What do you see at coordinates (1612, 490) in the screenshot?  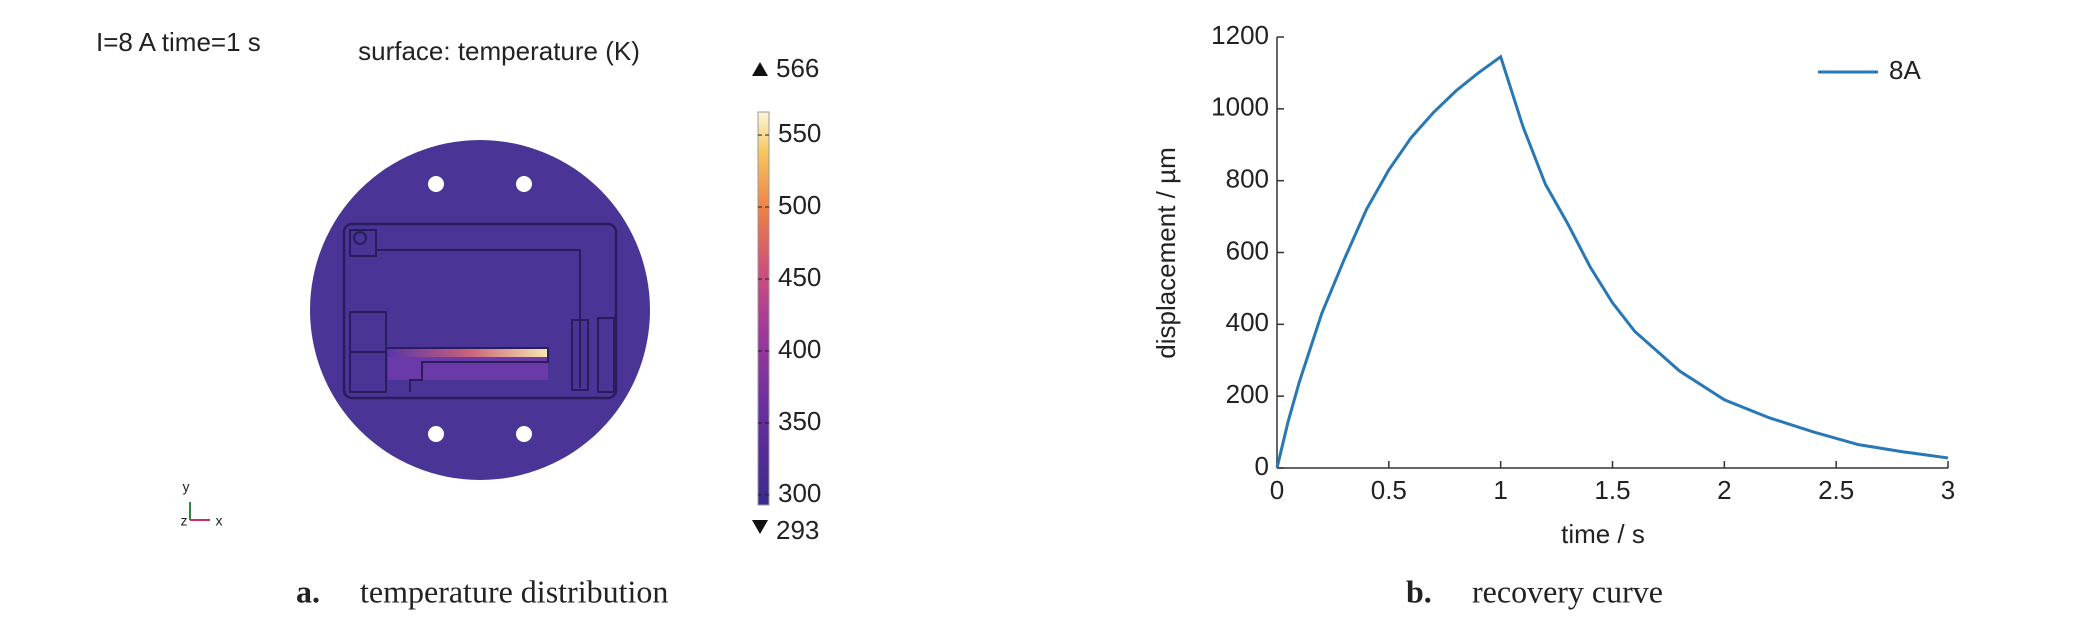 I see `x-tick-label: 1.5` at bounding box center [1612, 490].